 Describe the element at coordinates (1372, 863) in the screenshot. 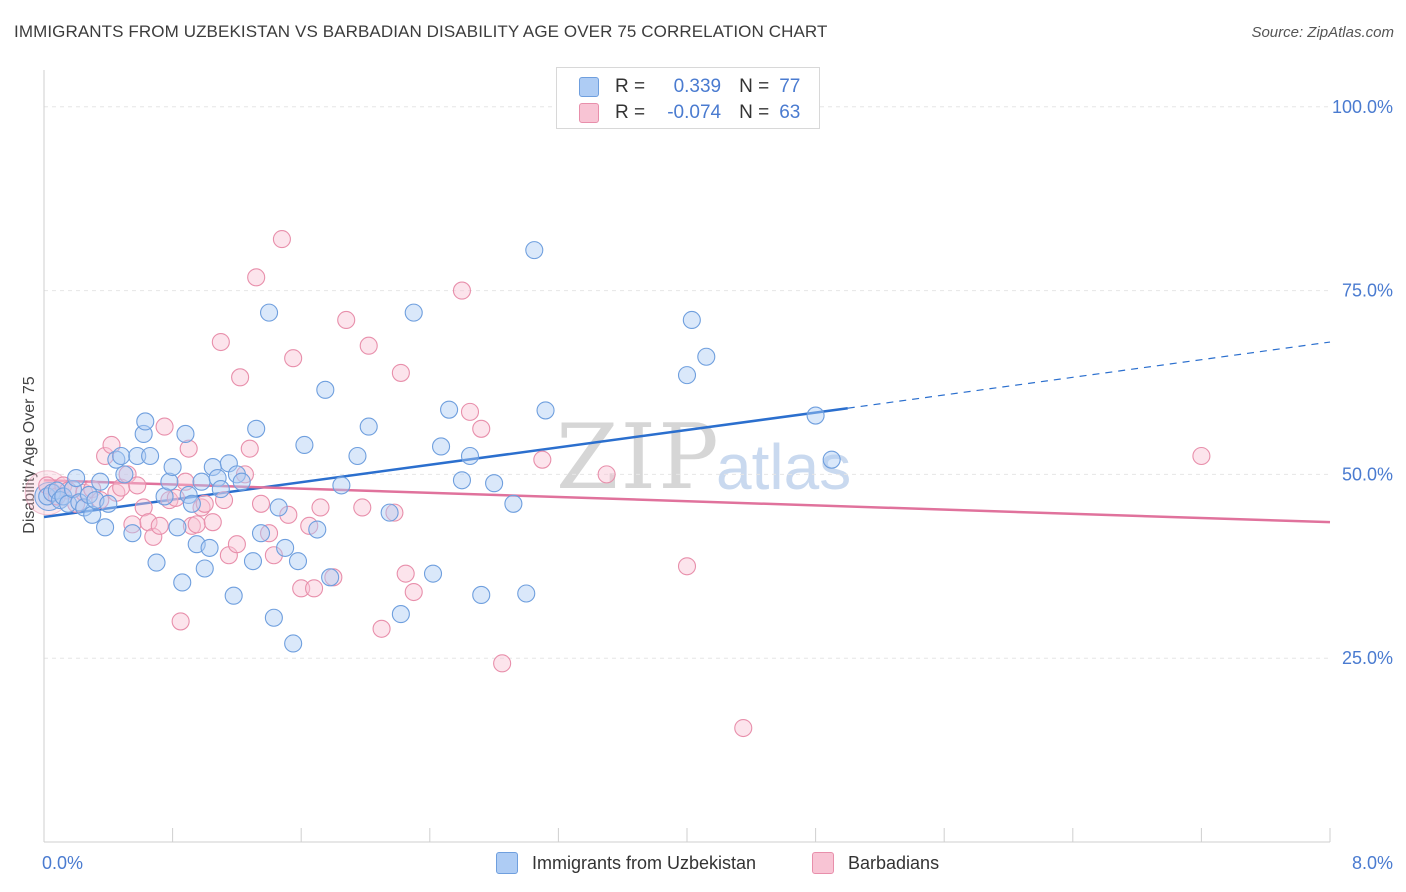

I see `x-tick-label: 8.0%` at that location.